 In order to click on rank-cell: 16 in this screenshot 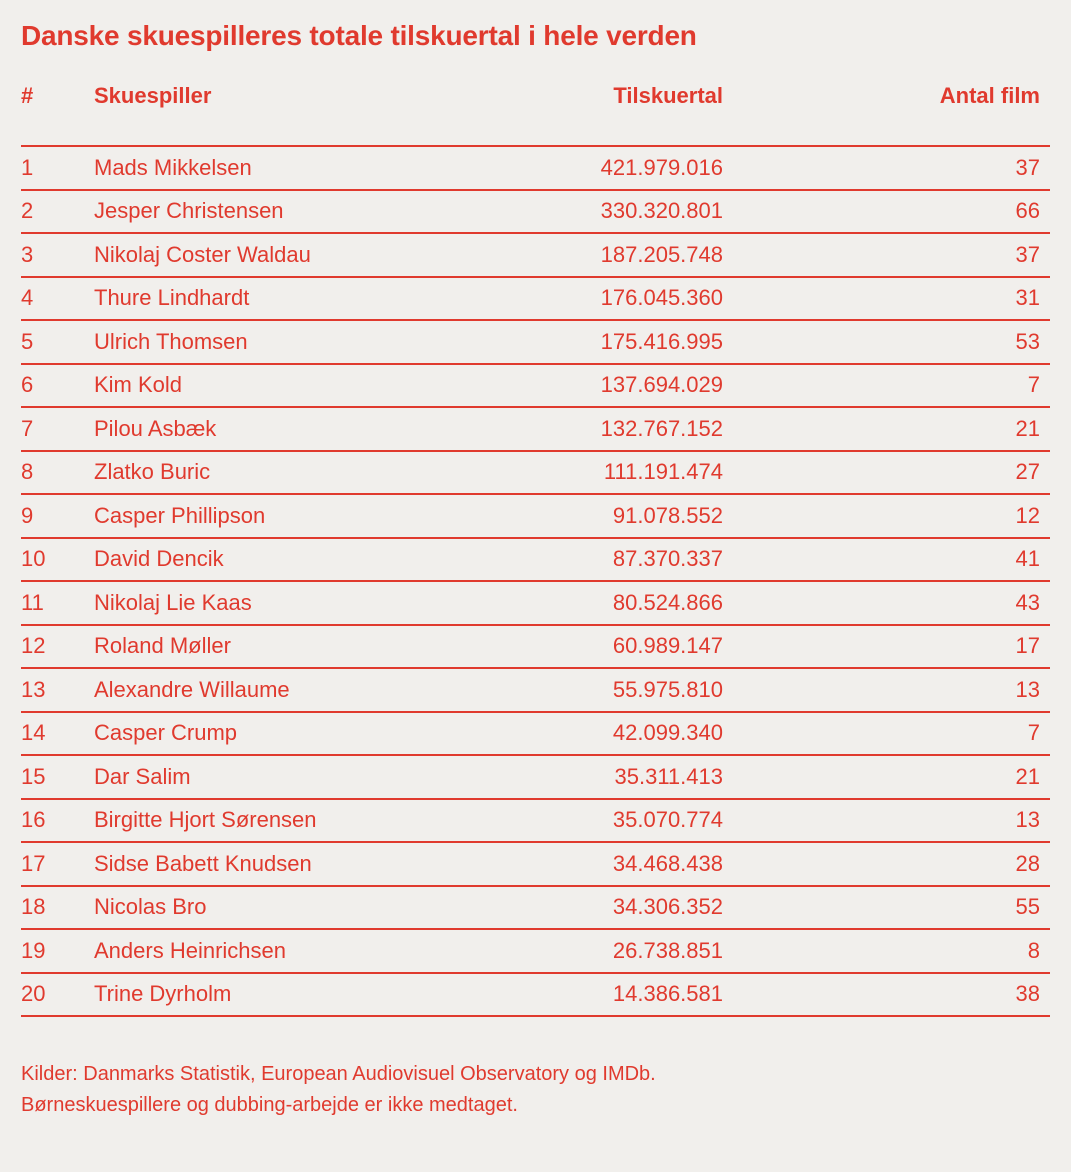, I will do `click(33, 820)`.